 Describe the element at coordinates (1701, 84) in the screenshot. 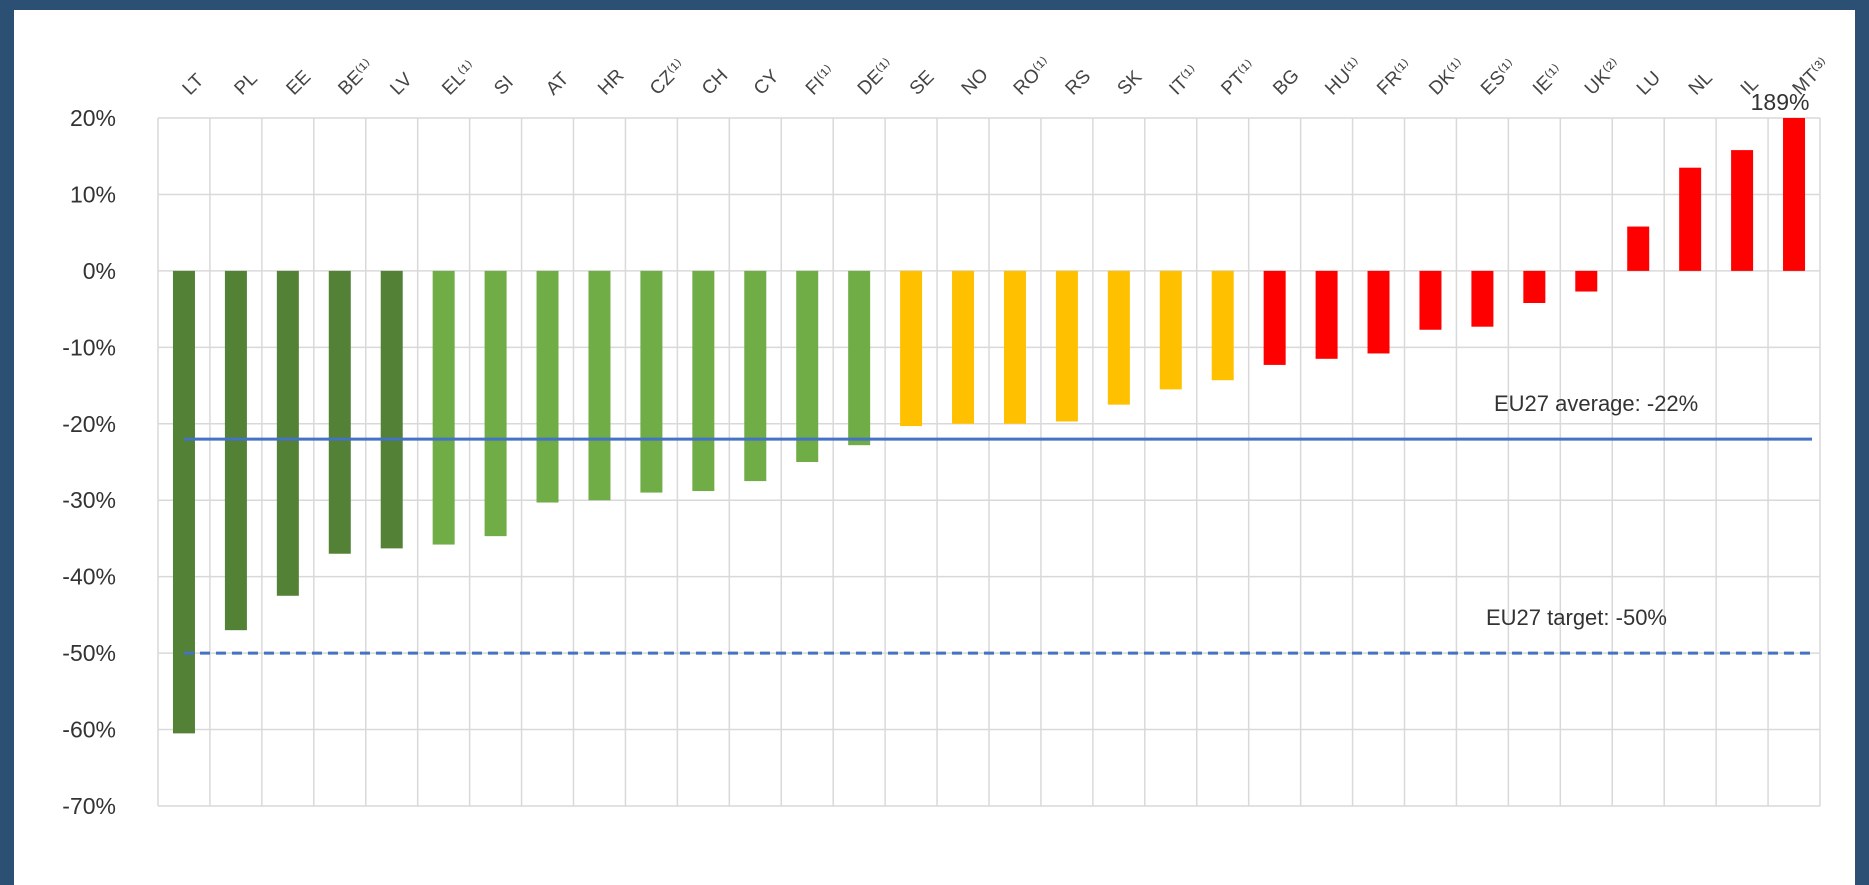

I see `x-category-label: NL` at that location.